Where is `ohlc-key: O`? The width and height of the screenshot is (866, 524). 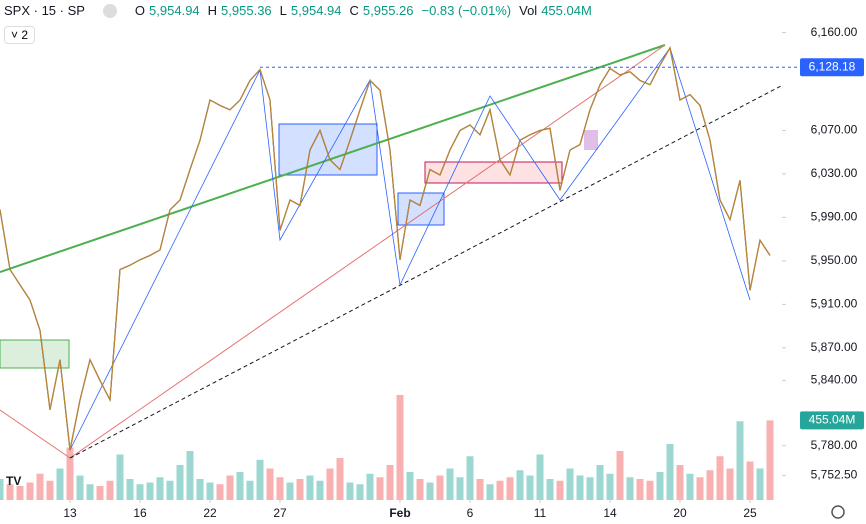 ohlc-key: O is located at coordinates (140, 10).